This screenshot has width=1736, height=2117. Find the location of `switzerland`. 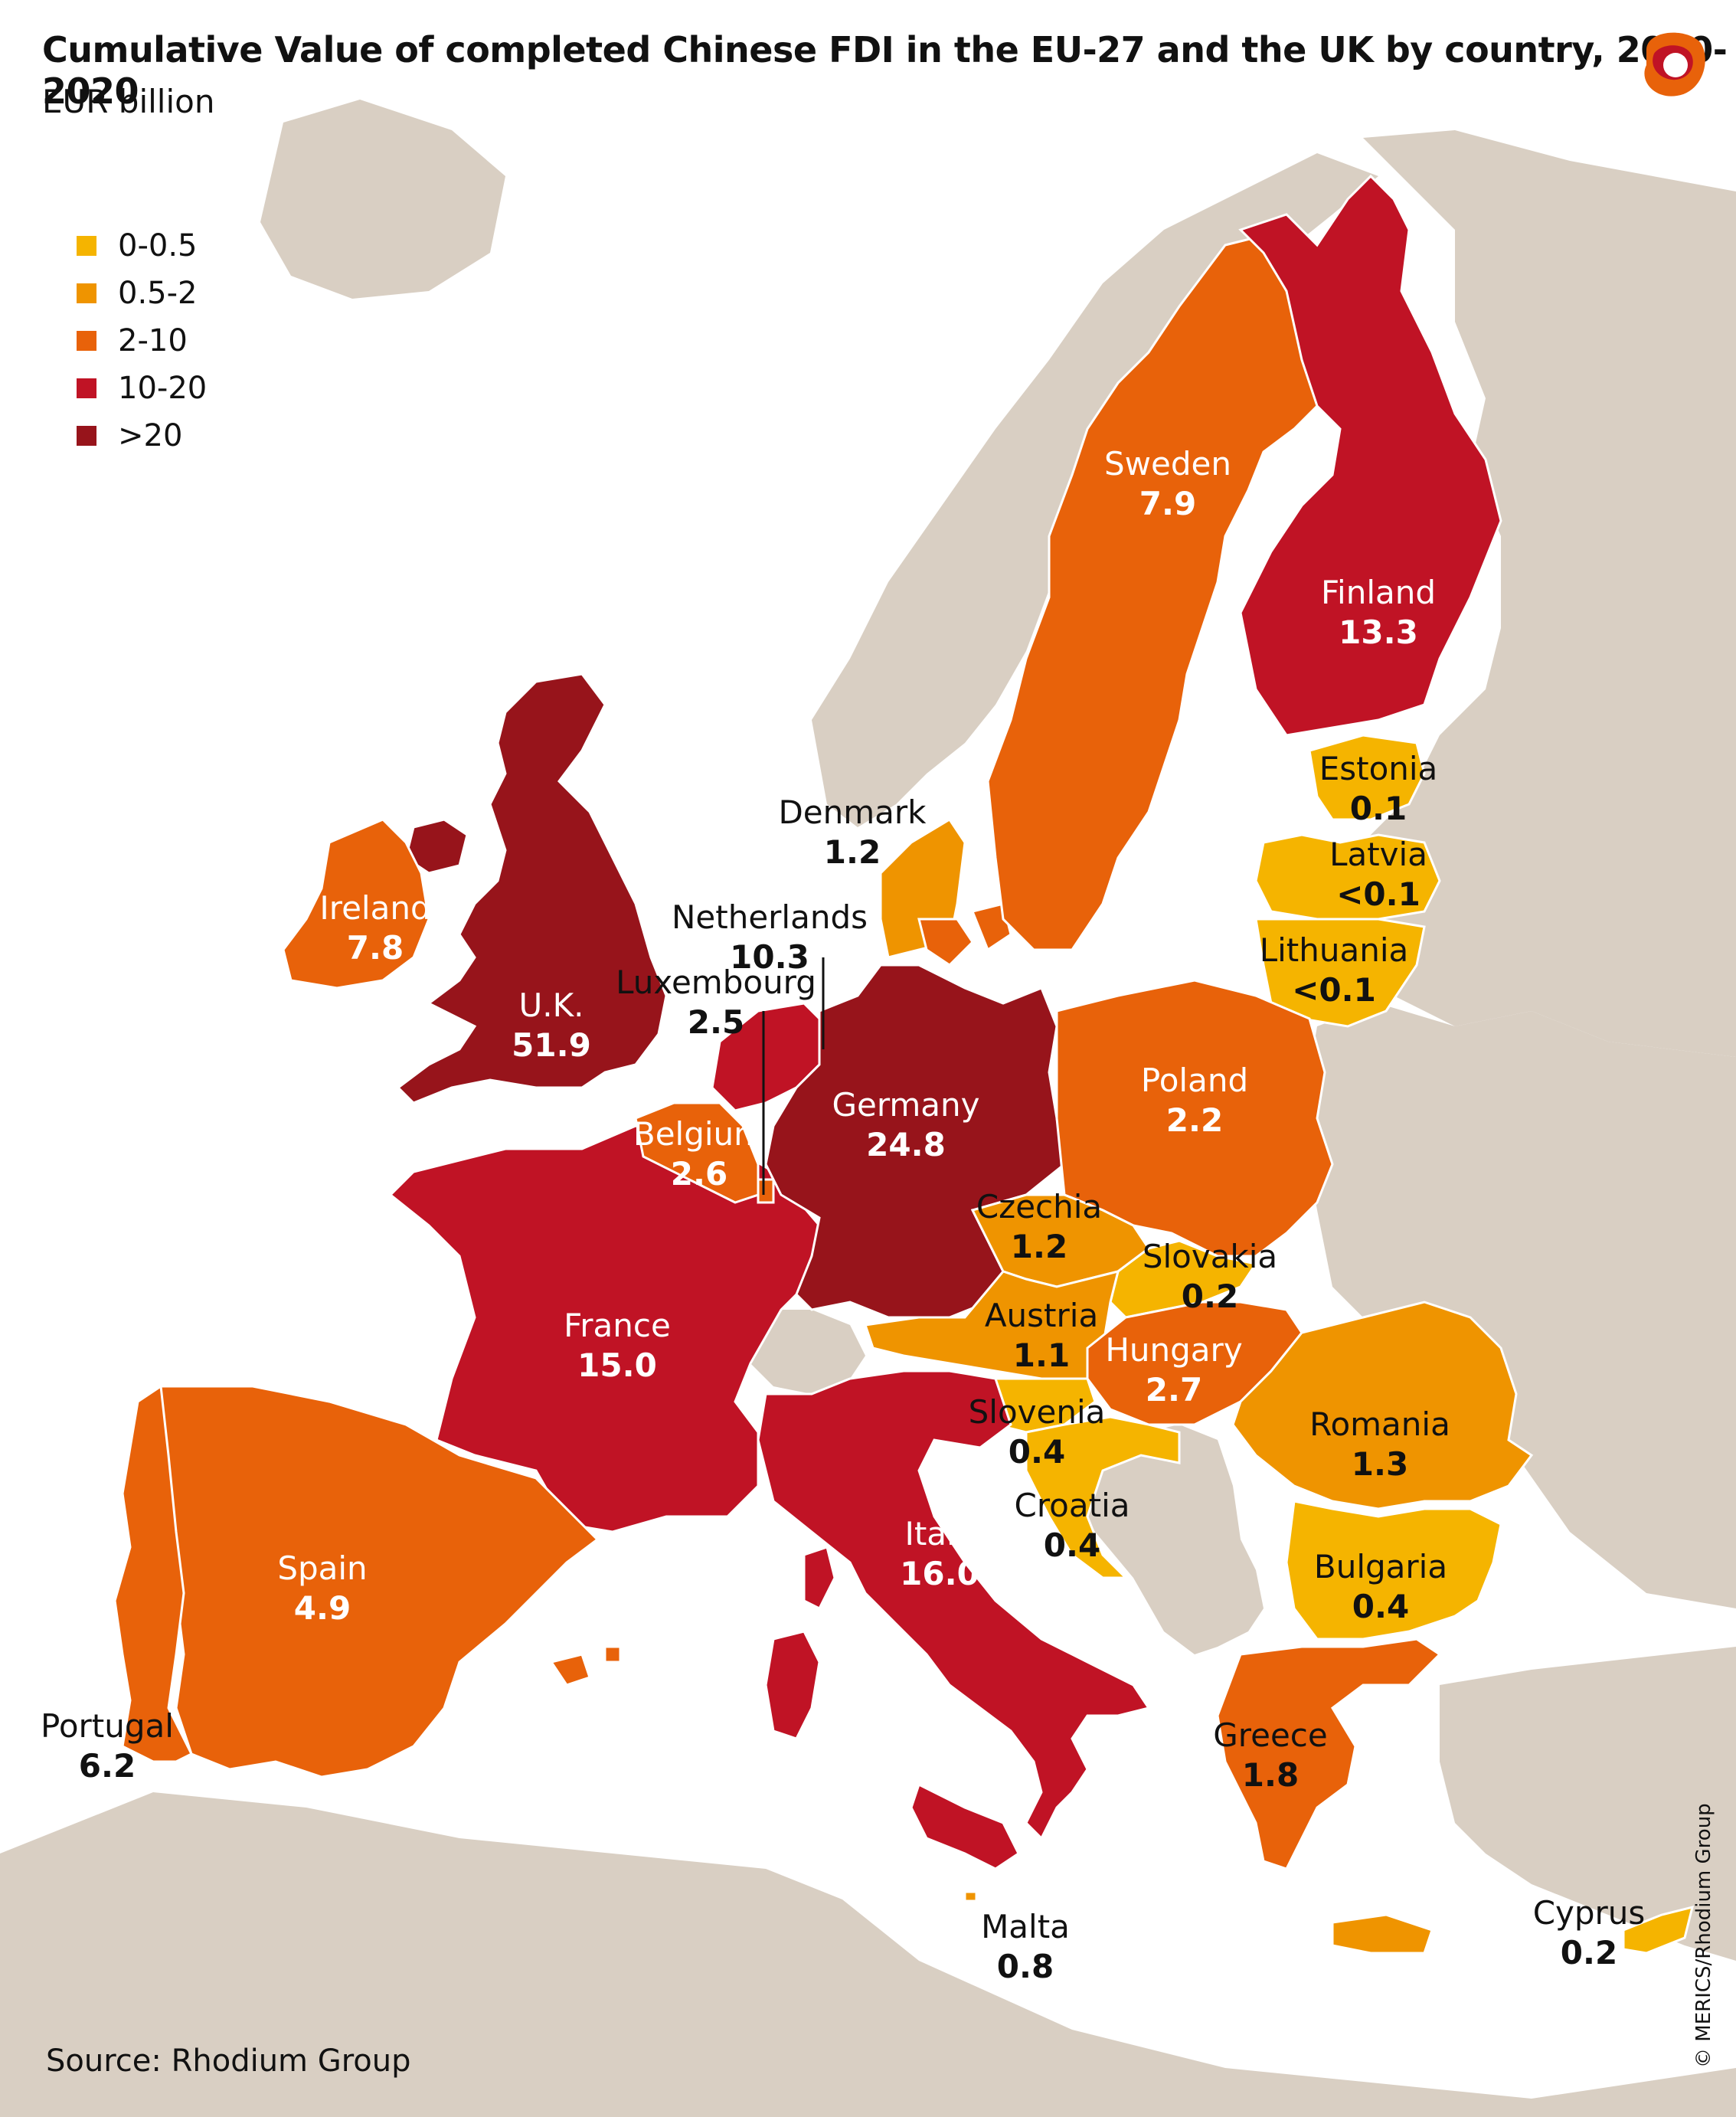

switzerland is located at coordinates (807, 1352).